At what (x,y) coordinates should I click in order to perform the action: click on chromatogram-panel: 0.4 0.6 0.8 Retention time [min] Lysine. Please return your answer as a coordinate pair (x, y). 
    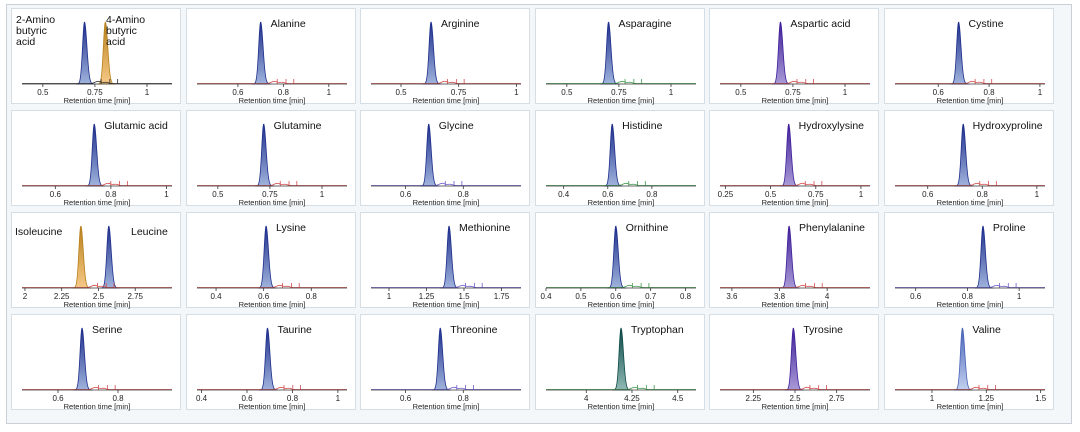
    Looking at the image, I should click on (270, 260).